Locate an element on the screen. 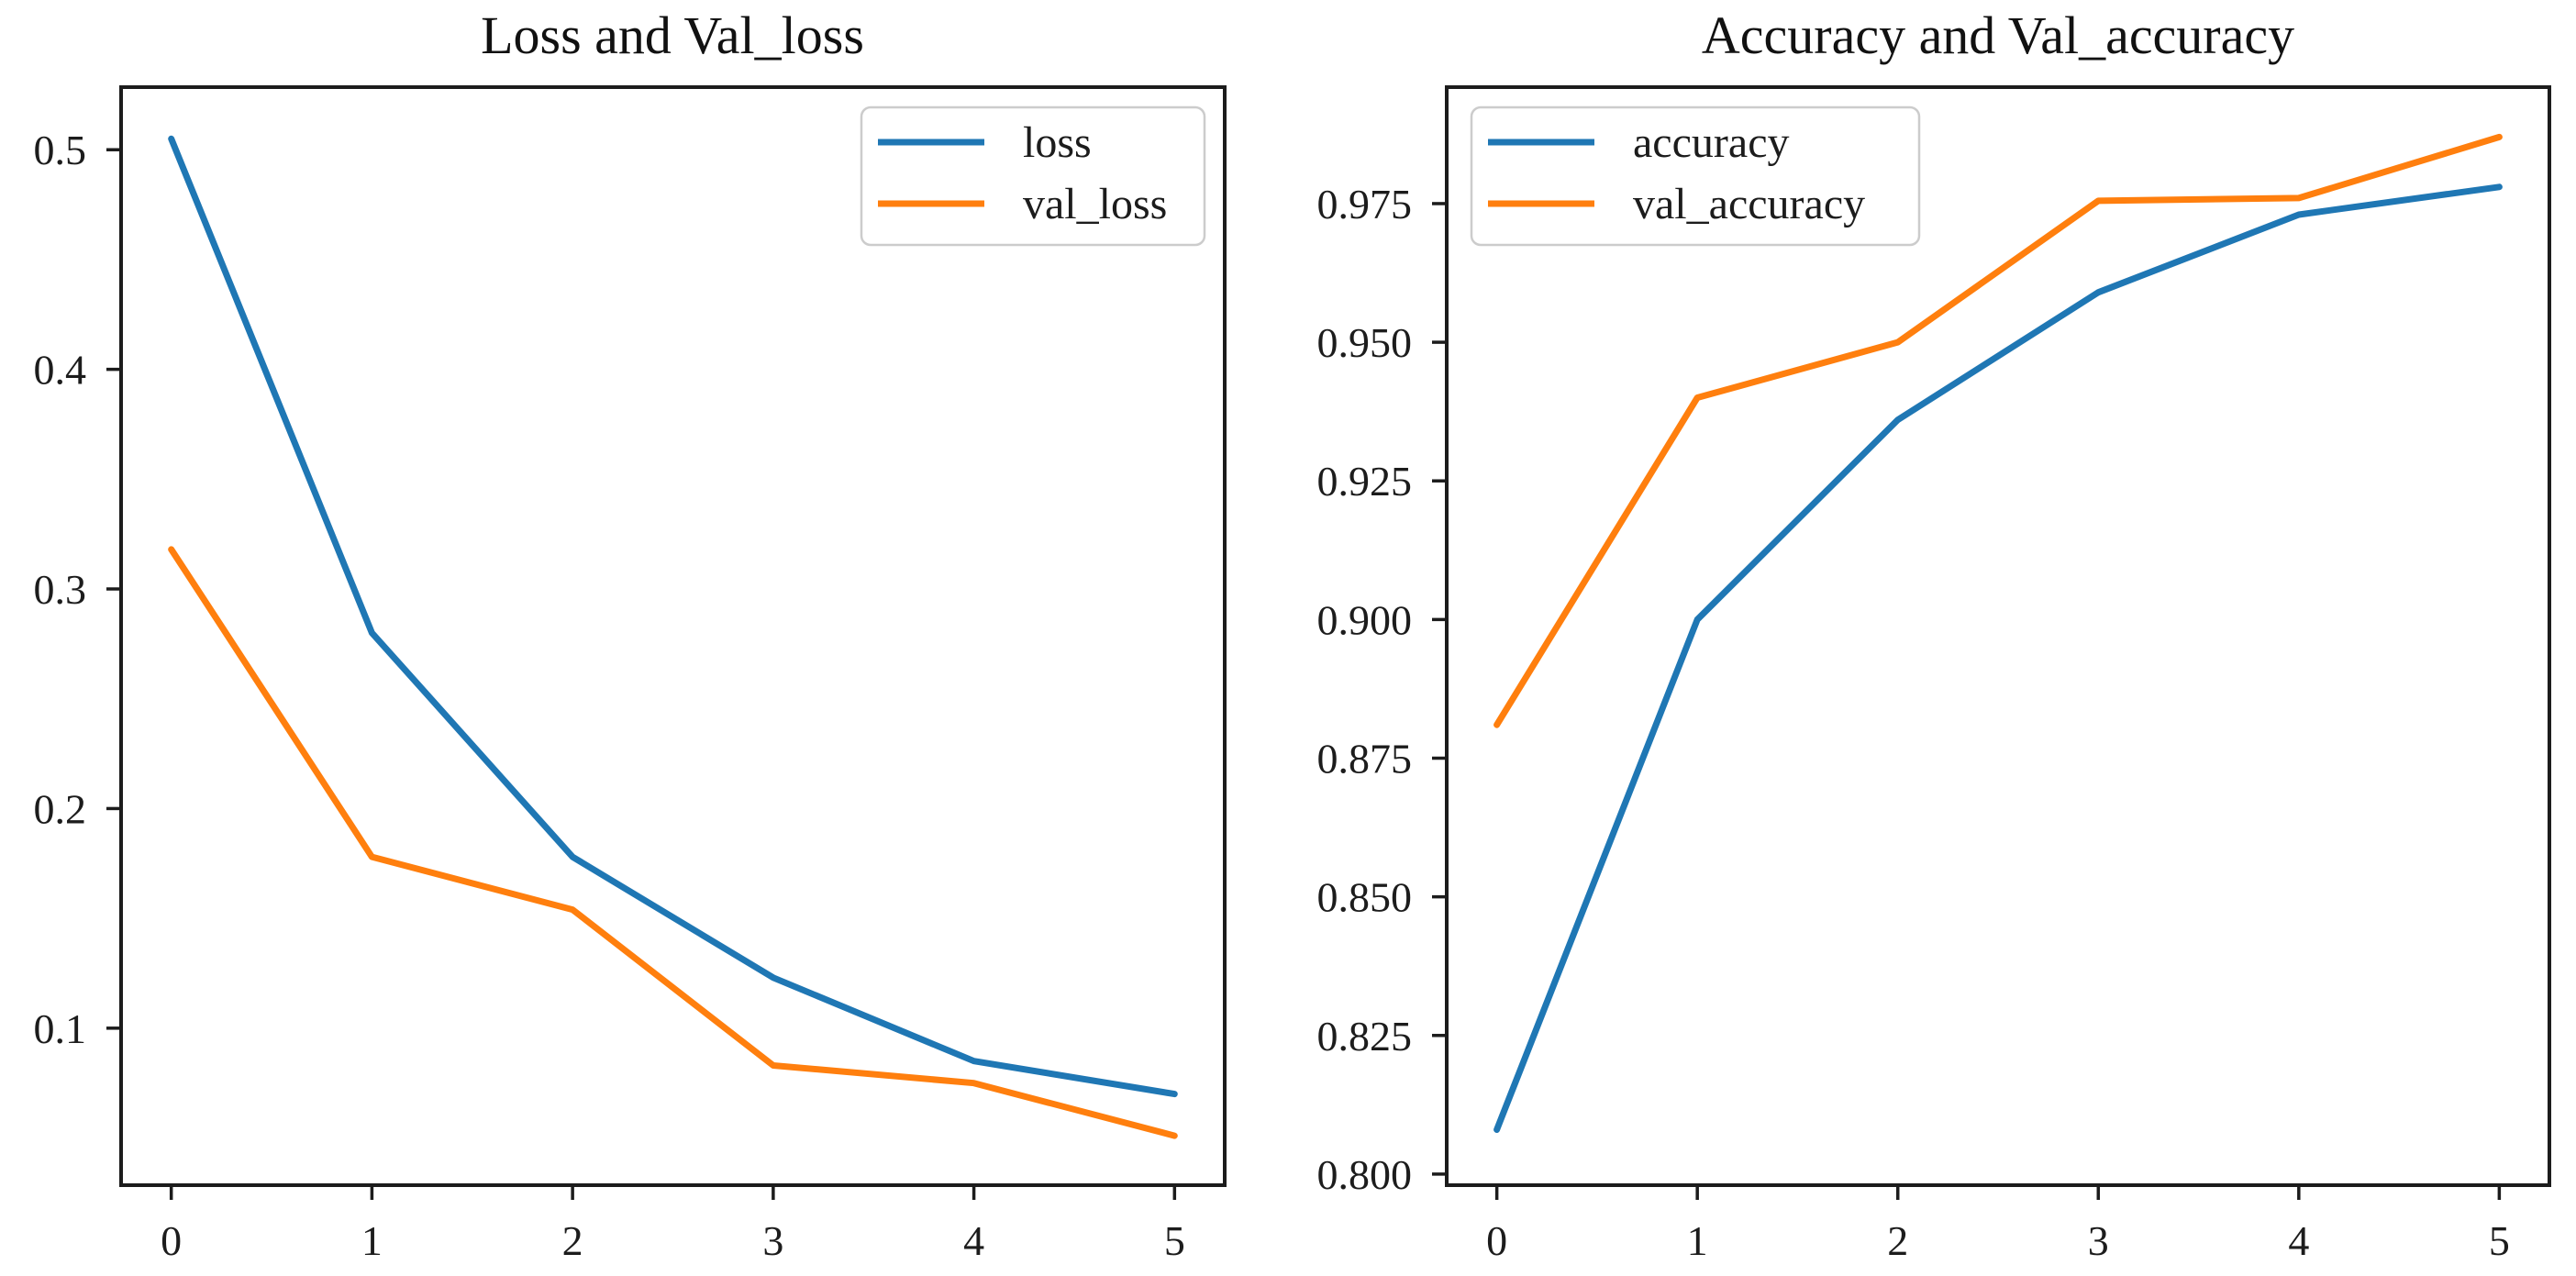 The width and height of the screenshot is (2576, 1276). legend-label-accuracy: accuracy is located at coordinates (1711, 142).